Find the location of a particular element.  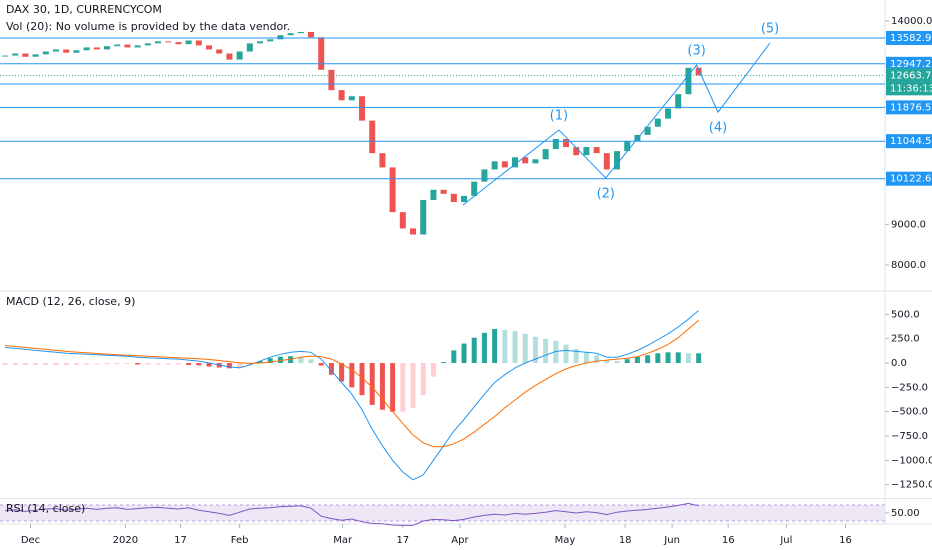

last-price-label: 12663.7 is located at coordinates (910, 75).